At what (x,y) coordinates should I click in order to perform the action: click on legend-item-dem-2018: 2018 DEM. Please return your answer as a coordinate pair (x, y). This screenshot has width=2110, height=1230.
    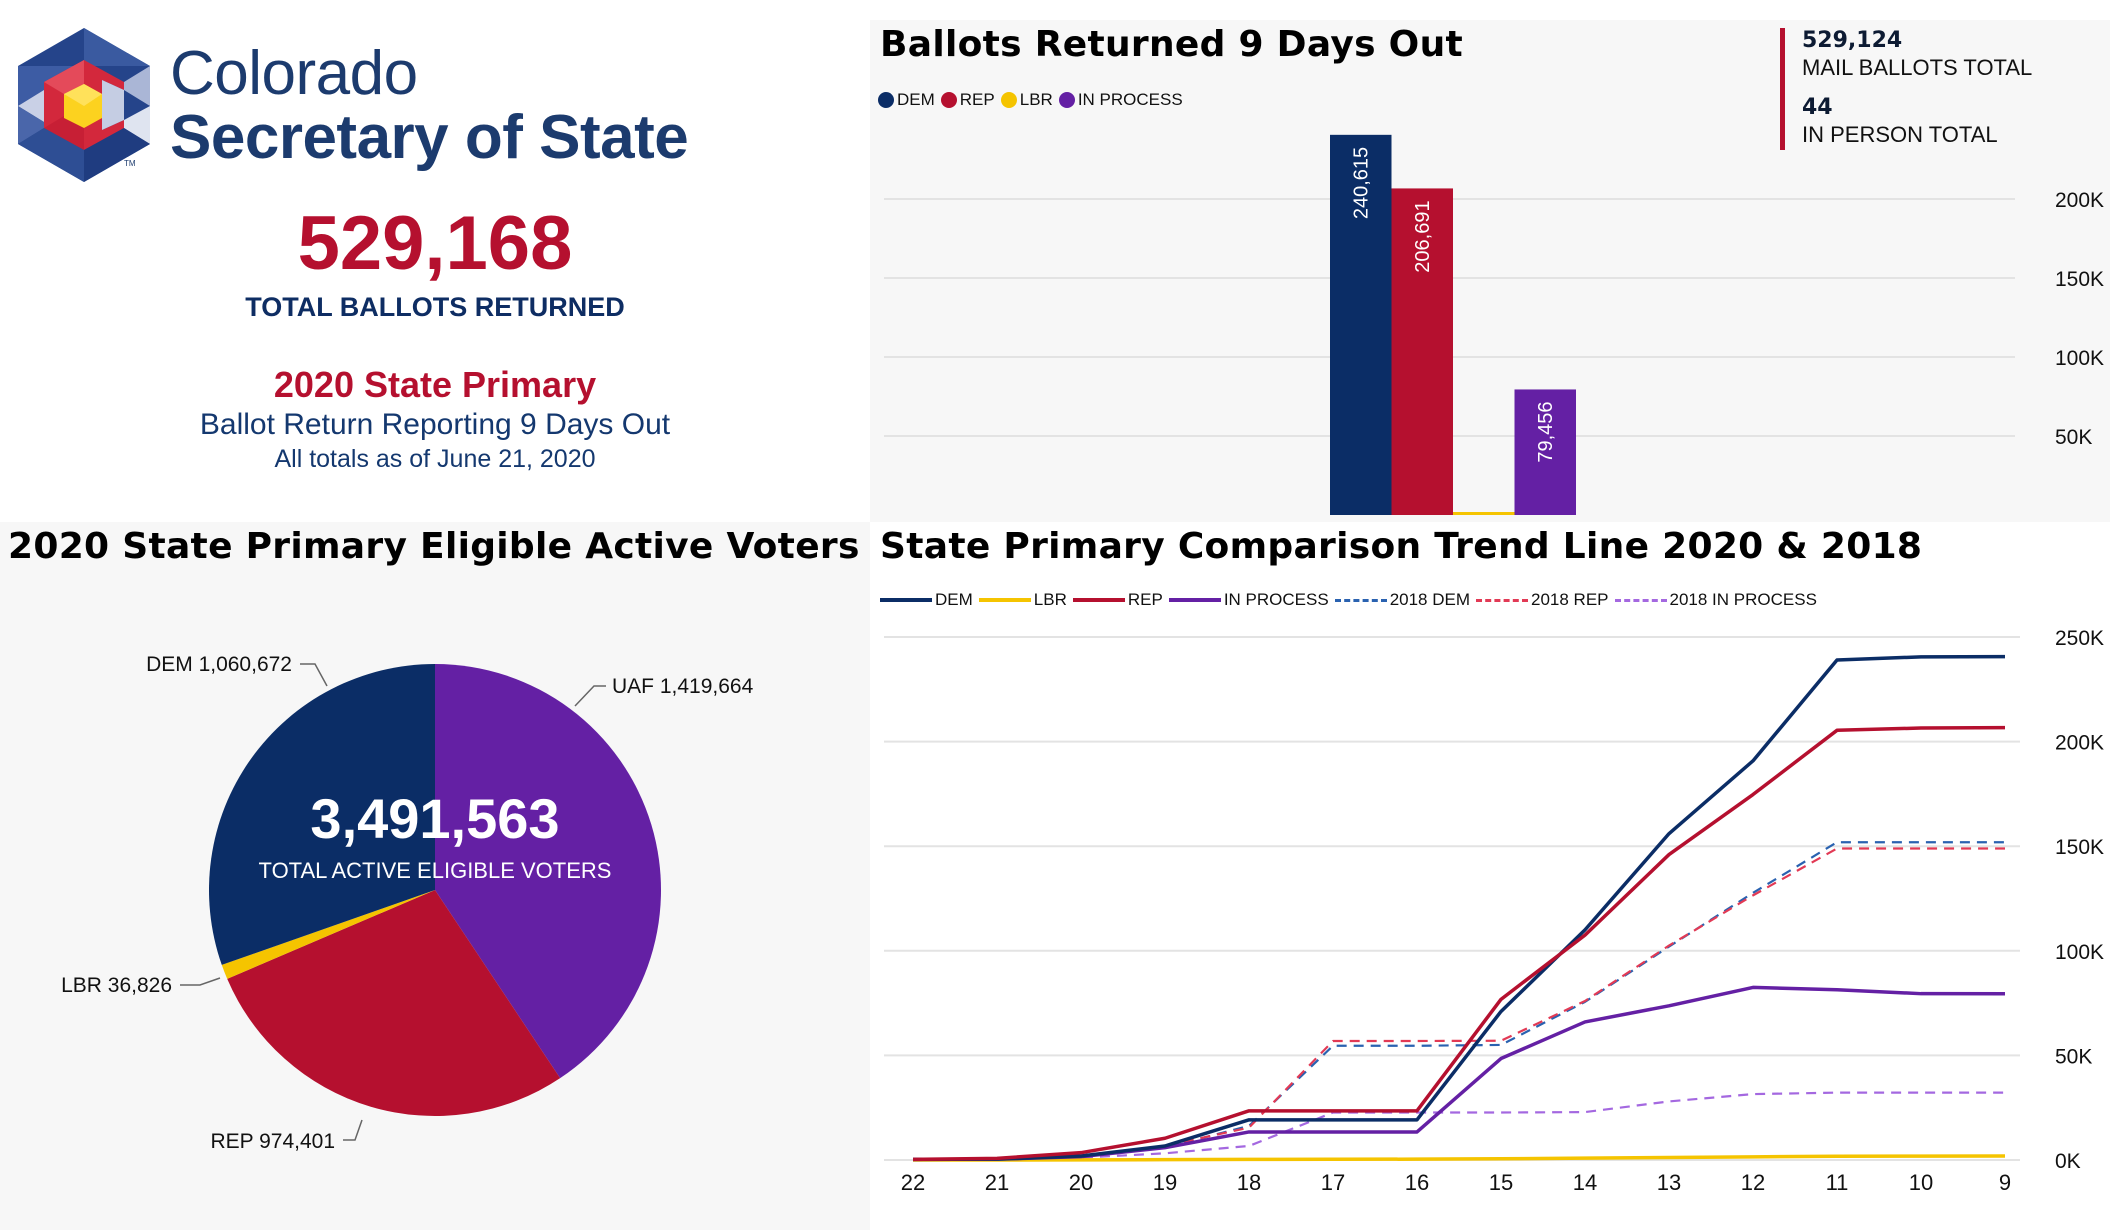
    Looking at the image, I should click on (1402, 600).